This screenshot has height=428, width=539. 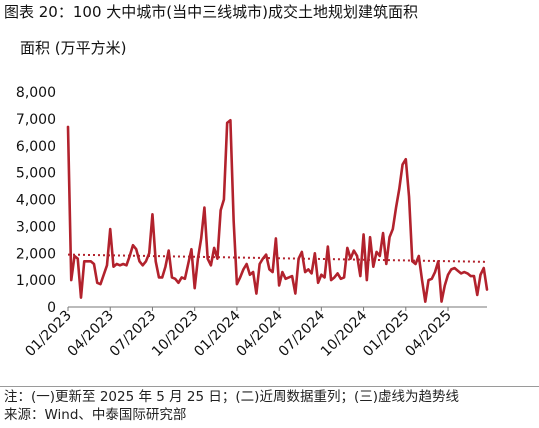 I want to click on y-tick-label: 2,000, so click(x=36, y=254).